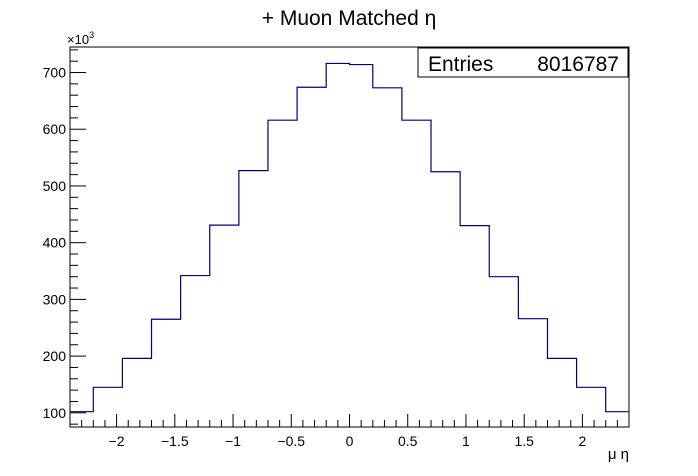 The width and height of the screenshot is (698, 476). I want to click on y-tick-label: 200, so click(55, 356).